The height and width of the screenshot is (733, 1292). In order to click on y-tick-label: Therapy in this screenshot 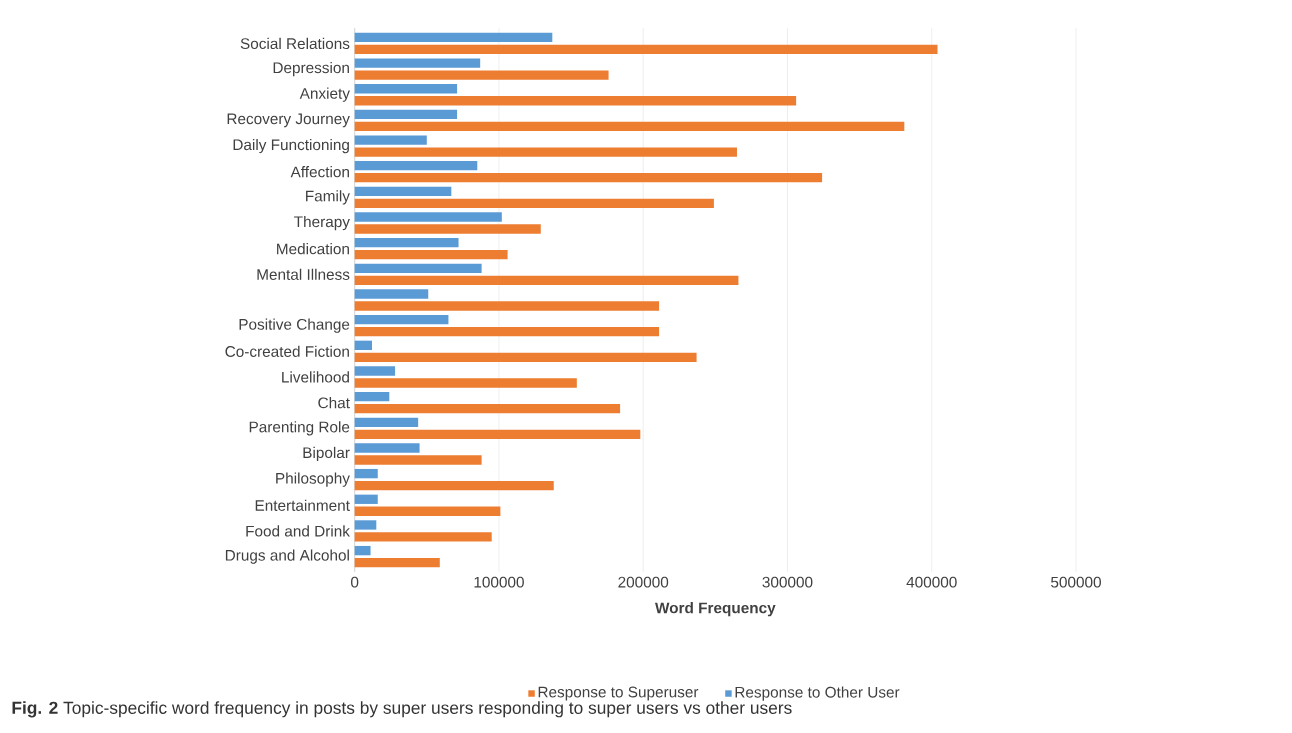, I will do `click(322, 223)`.